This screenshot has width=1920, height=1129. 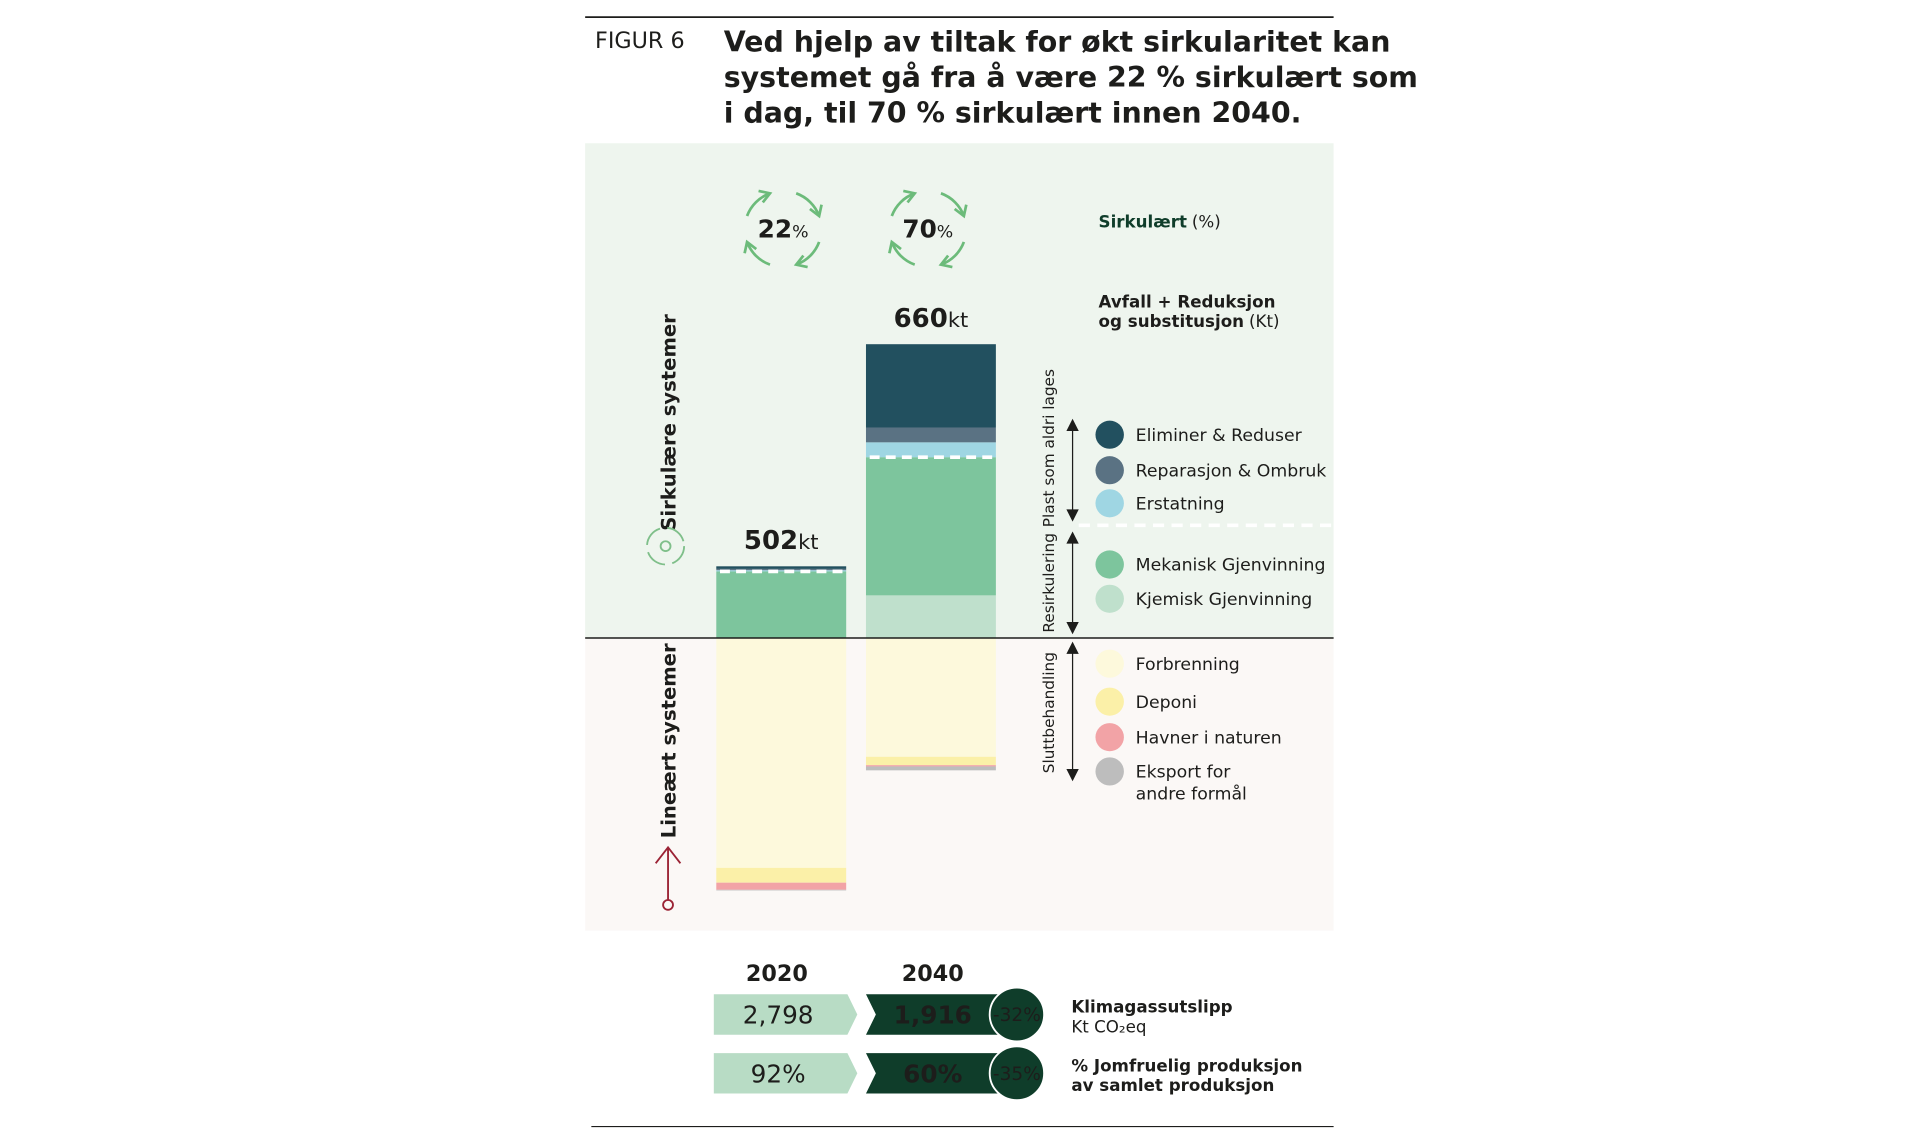 I want to click on legend-label: Reparasjon & Ombruk, so click(x=1231, y=471).